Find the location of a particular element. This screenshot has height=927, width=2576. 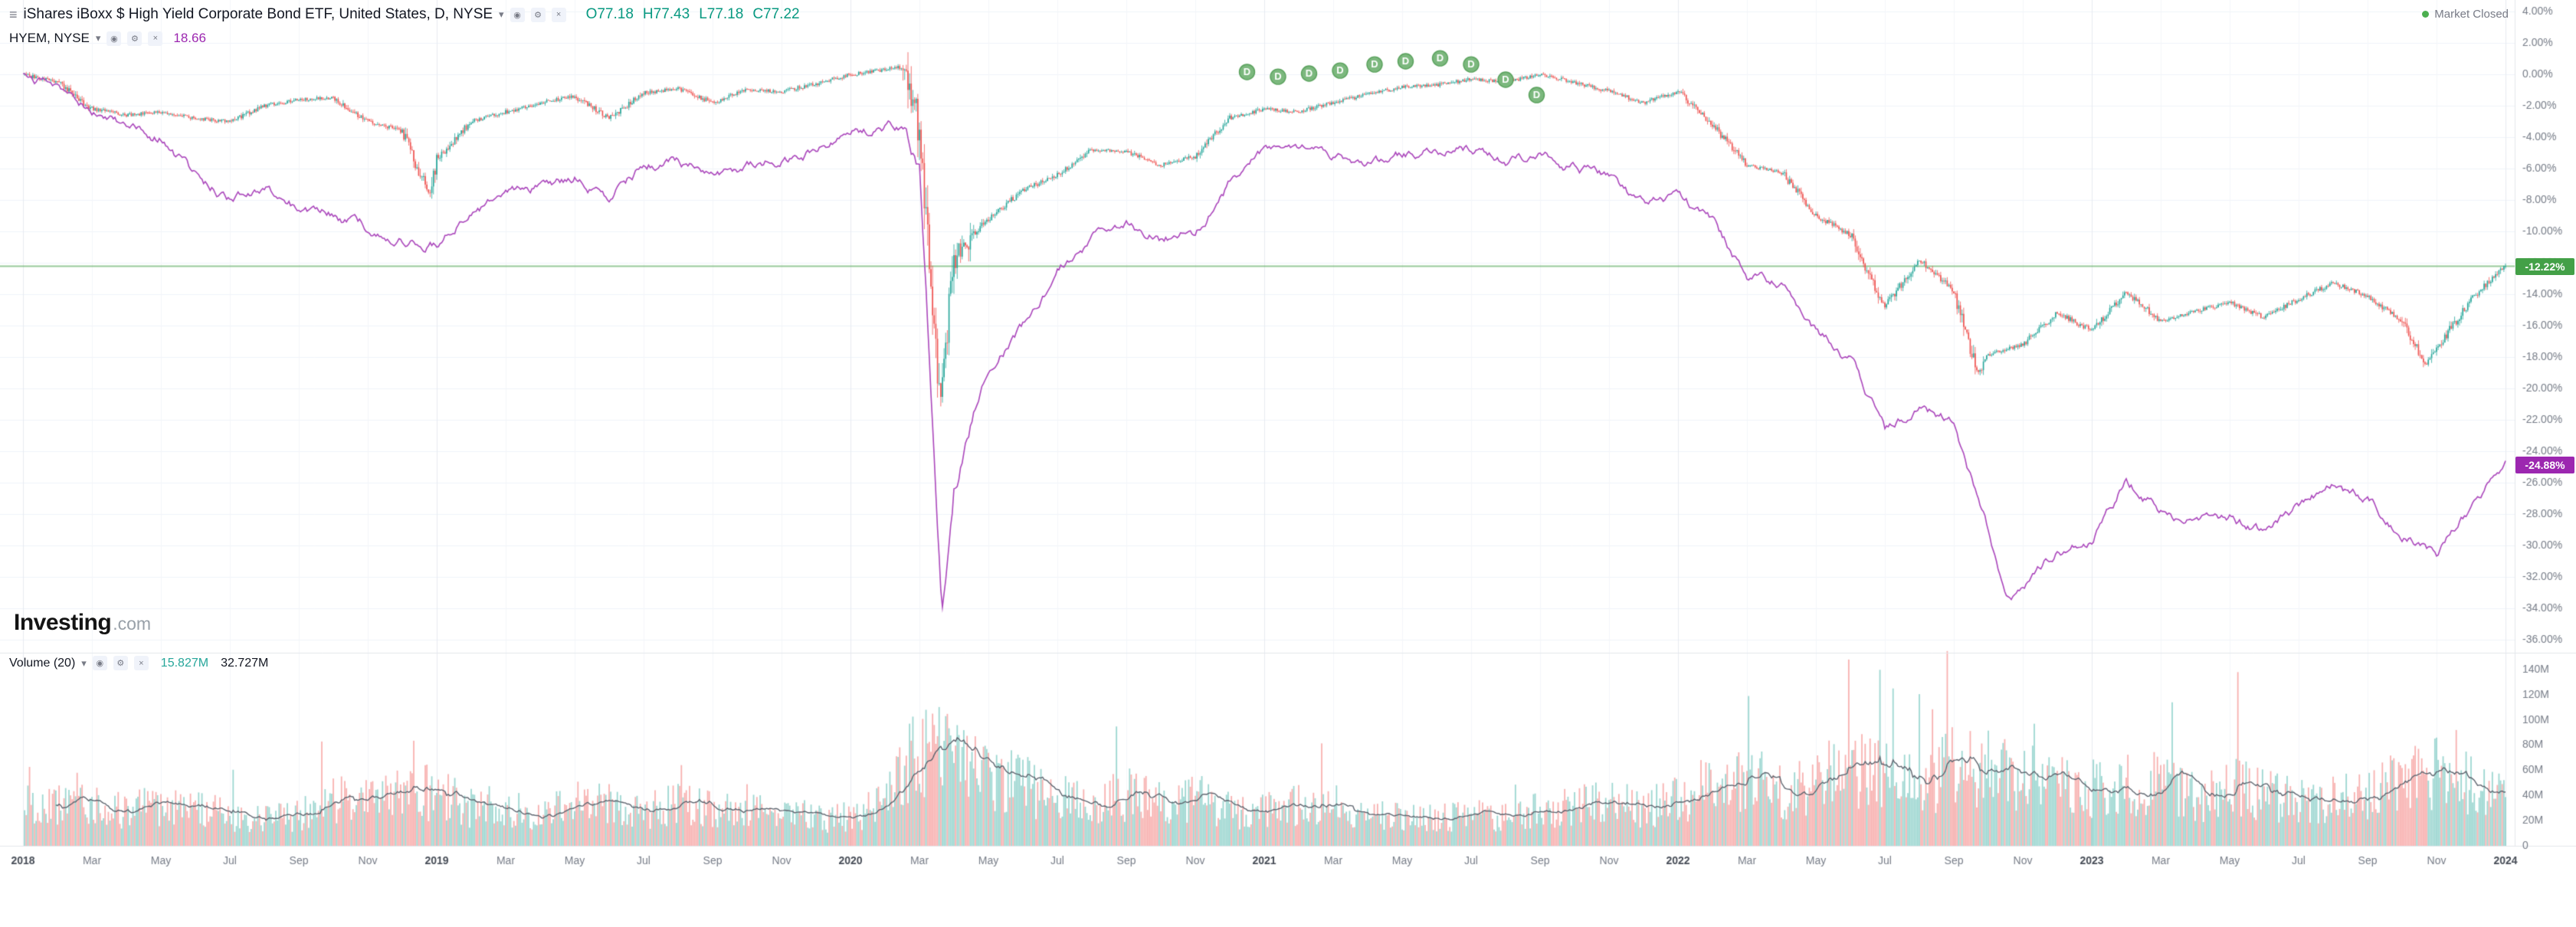

volume-last-value: 15.827M is located at coordinates (184, 663).